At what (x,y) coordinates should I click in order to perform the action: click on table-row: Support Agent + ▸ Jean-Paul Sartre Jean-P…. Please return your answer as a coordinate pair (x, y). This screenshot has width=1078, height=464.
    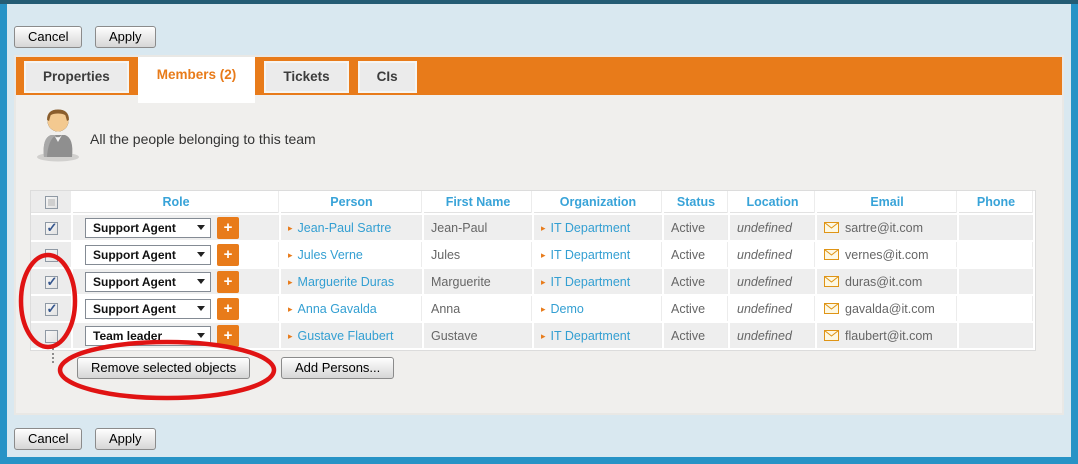
    Looking at the image, I should click on (533, 228).